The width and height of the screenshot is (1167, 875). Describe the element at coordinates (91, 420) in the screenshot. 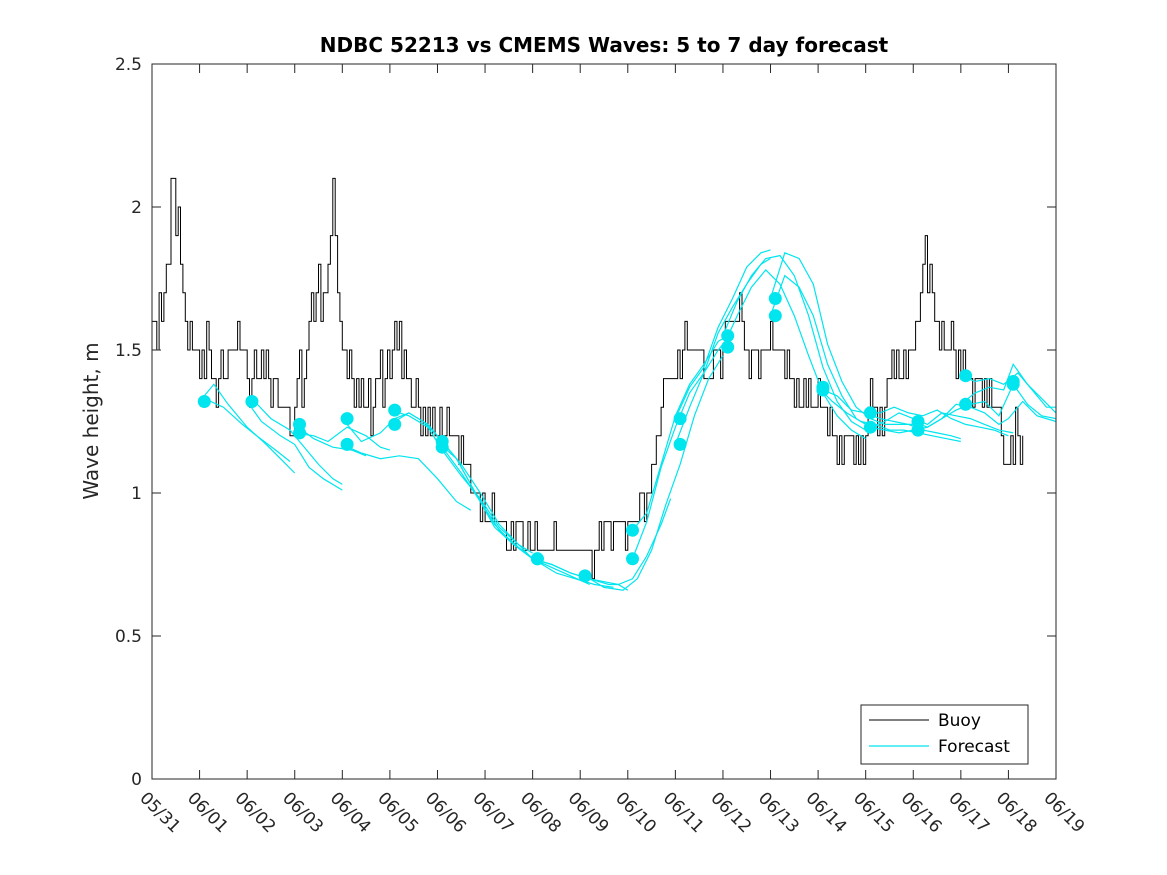

I see `y-axis-label: Wave height, m` at that location.